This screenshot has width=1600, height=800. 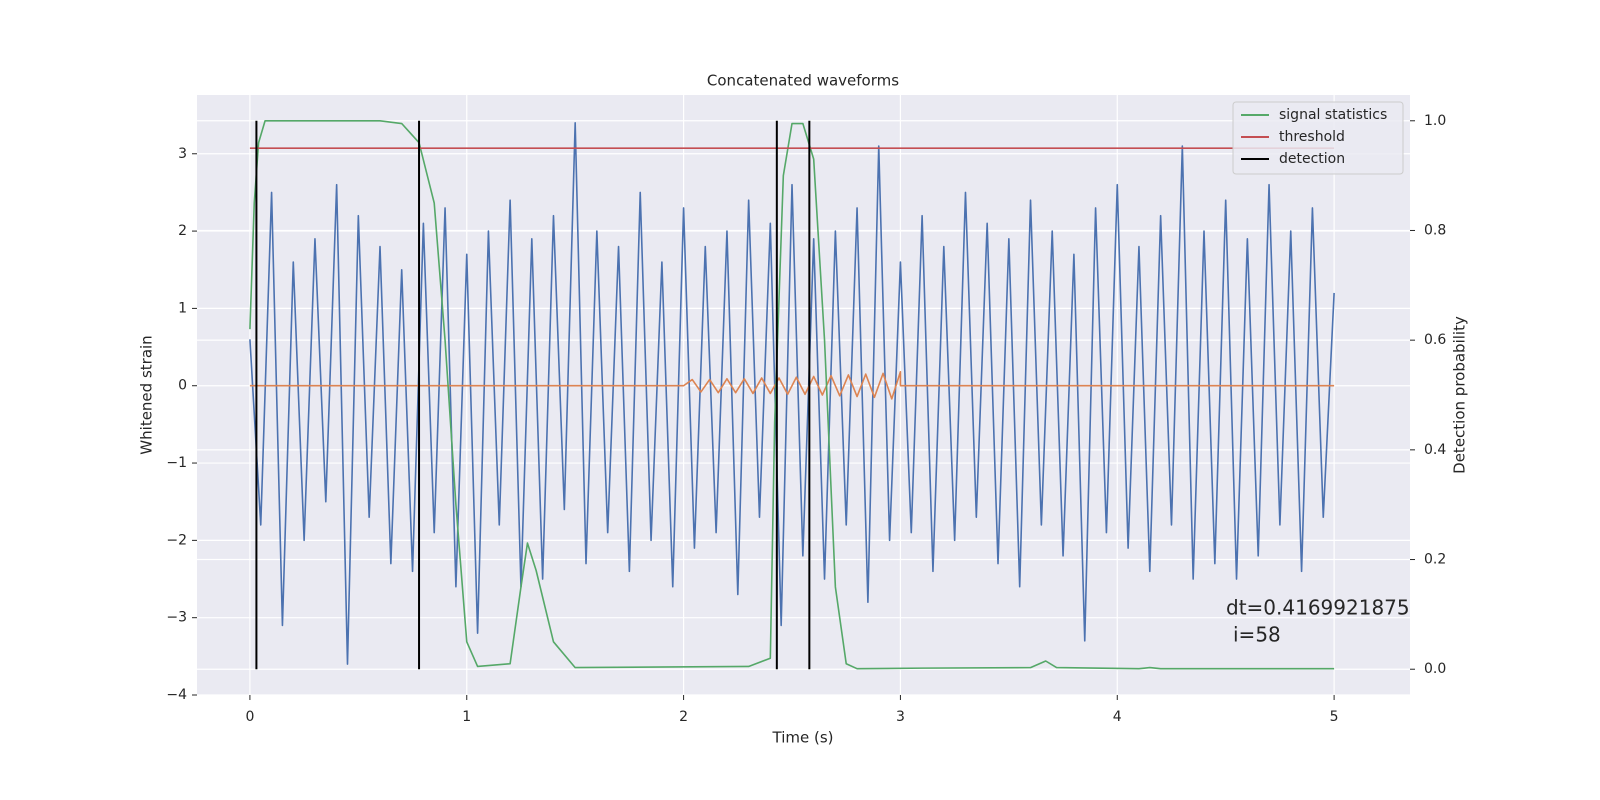 I want to click on legend-label: detection, so click(x=1312, y=159).